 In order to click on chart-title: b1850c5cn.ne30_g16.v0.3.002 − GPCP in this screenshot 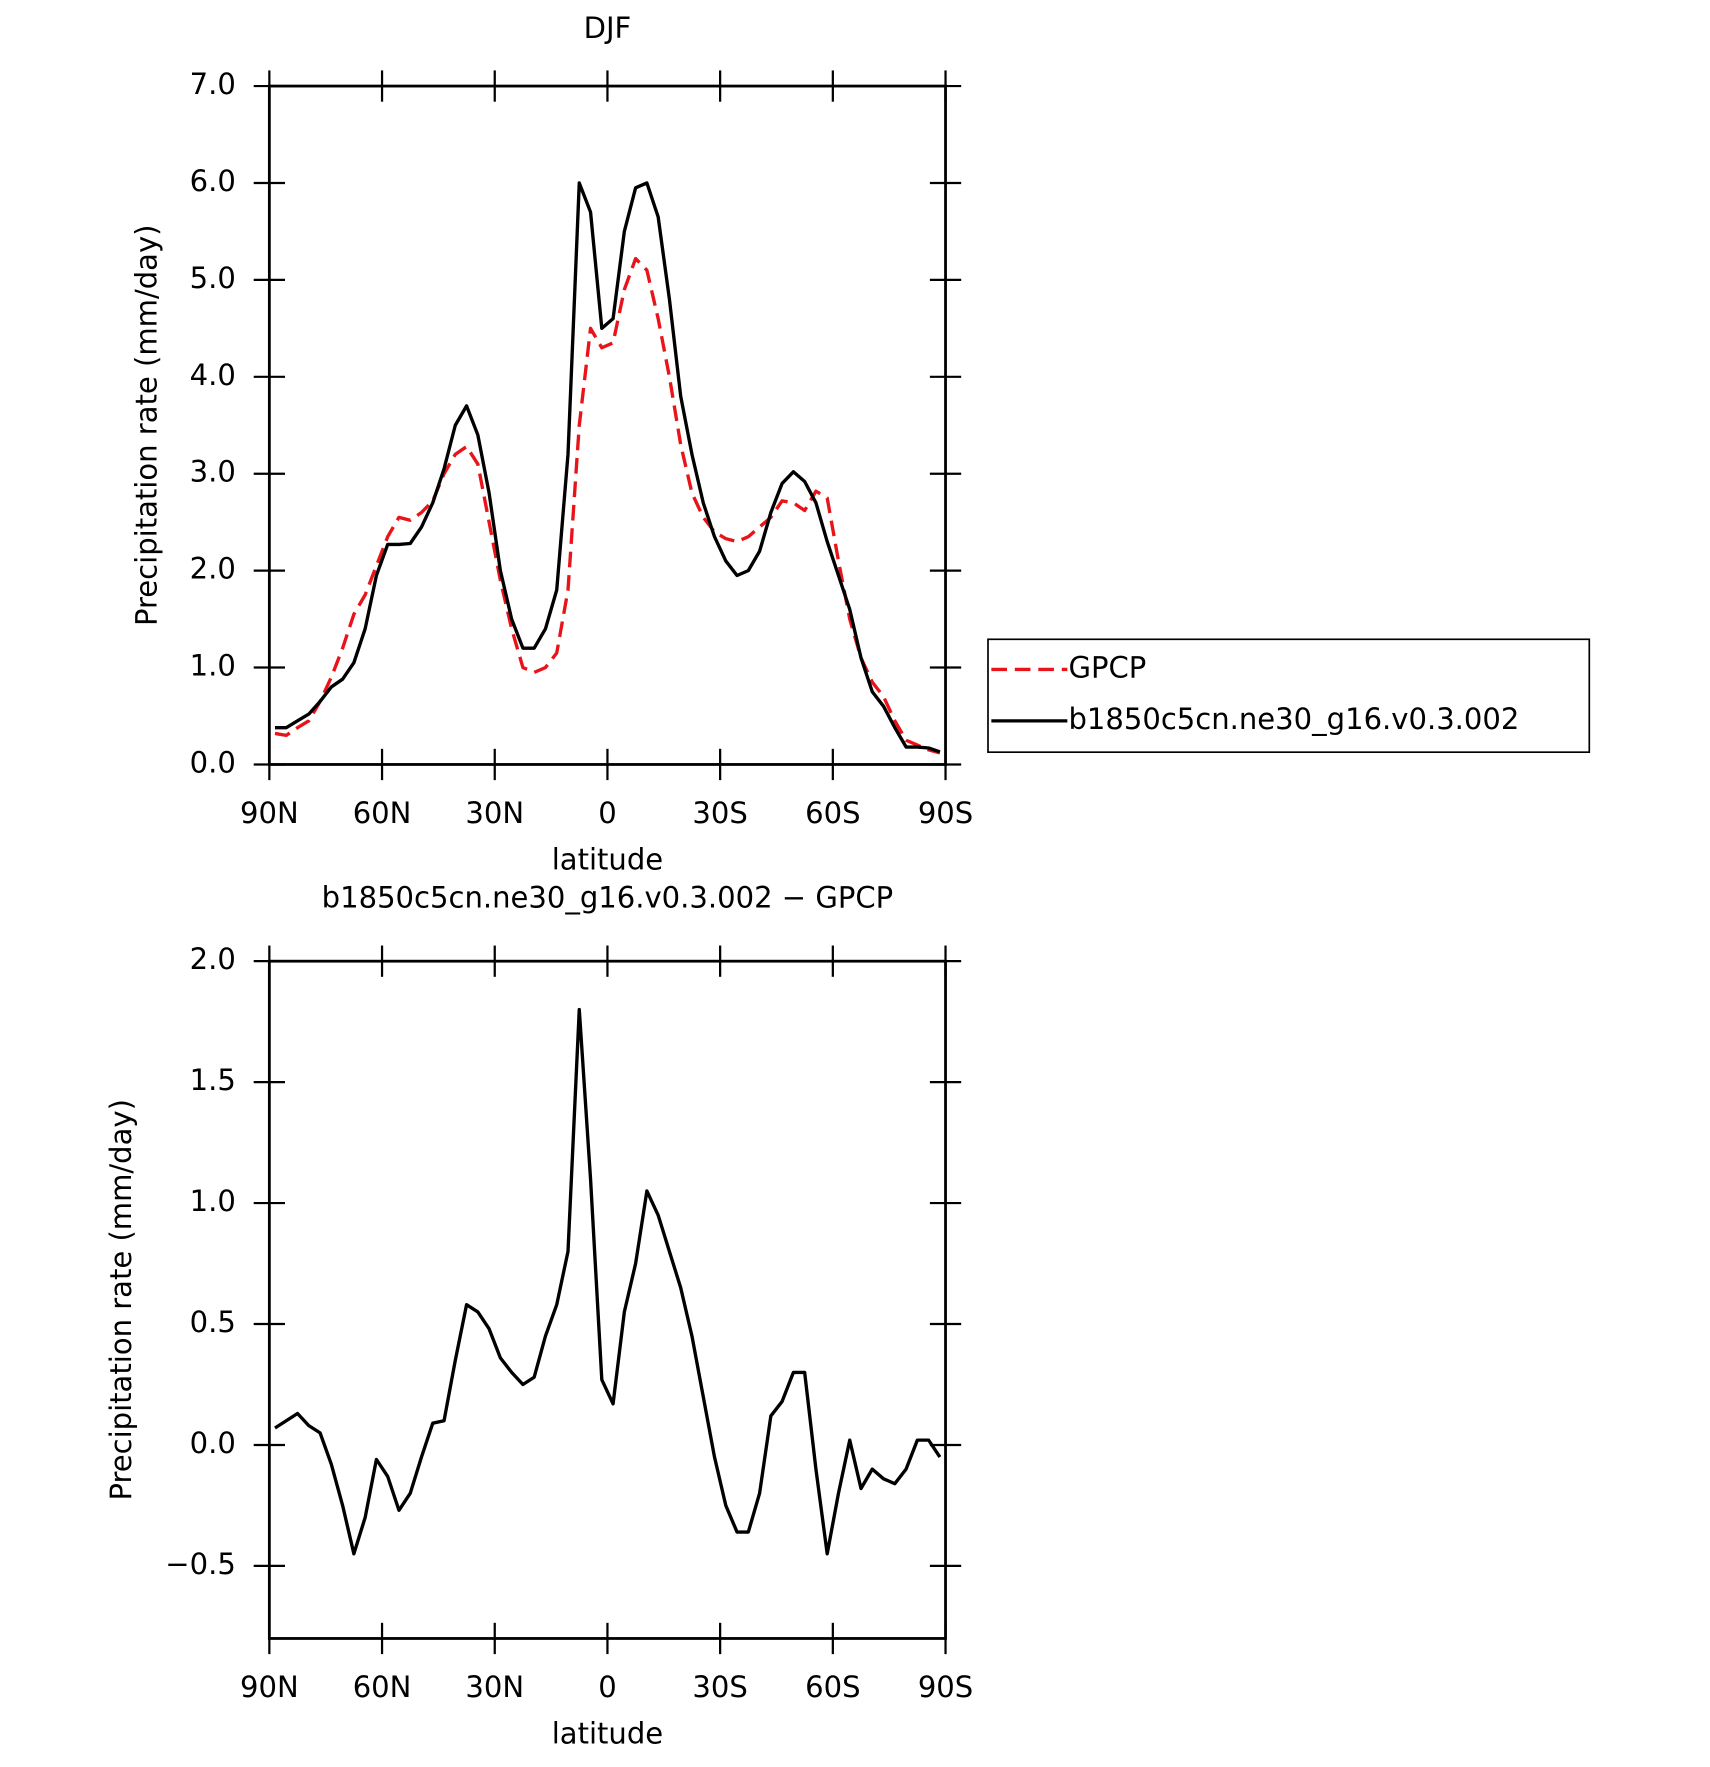, I will do `click(608, 898)`.